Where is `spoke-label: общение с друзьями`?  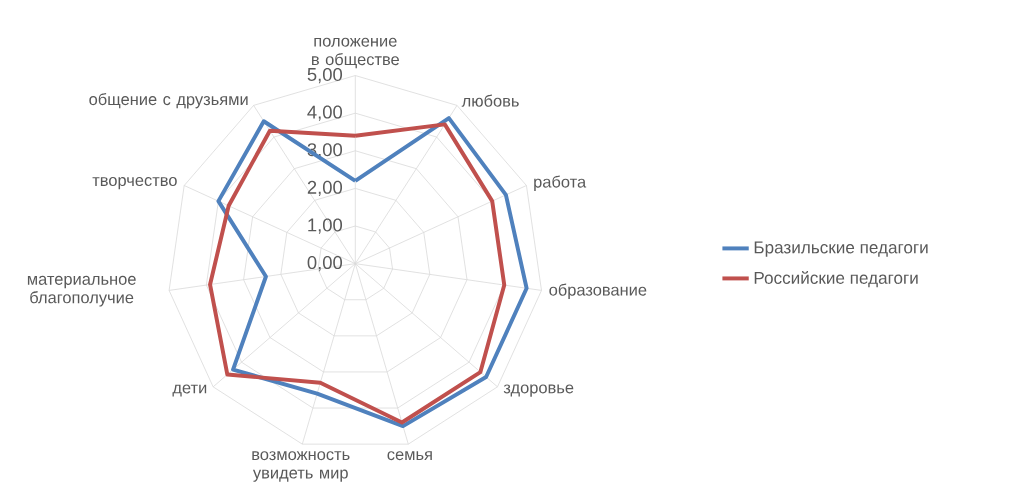 spoke-label: общение с друзьями is located at coordinates (168, 100).